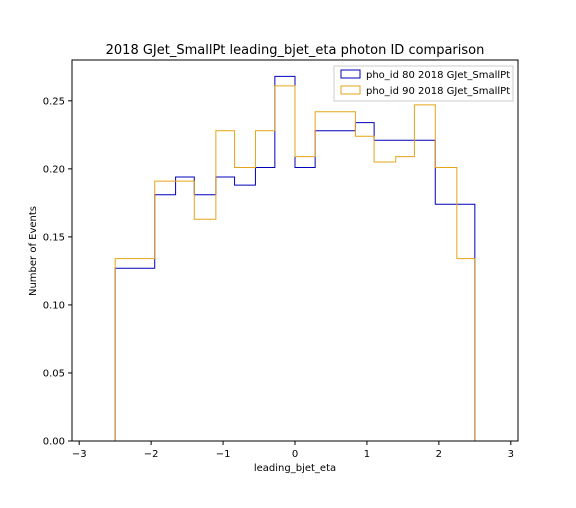  I want to click on legend-frame, so click(423, 83).